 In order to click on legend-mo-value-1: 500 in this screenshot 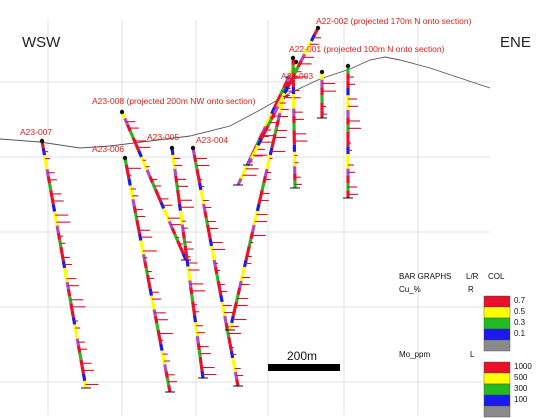, I will do `click(521, 377)`.